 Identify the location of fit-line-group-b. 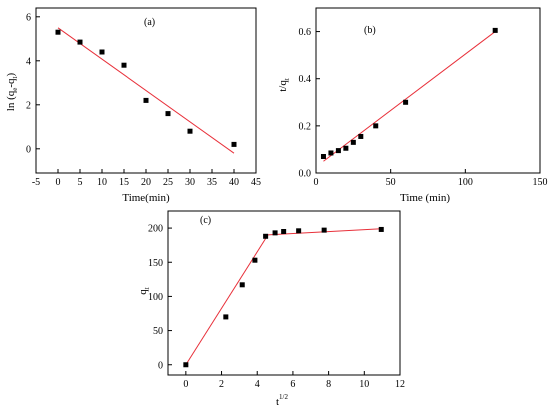
(409, 96).